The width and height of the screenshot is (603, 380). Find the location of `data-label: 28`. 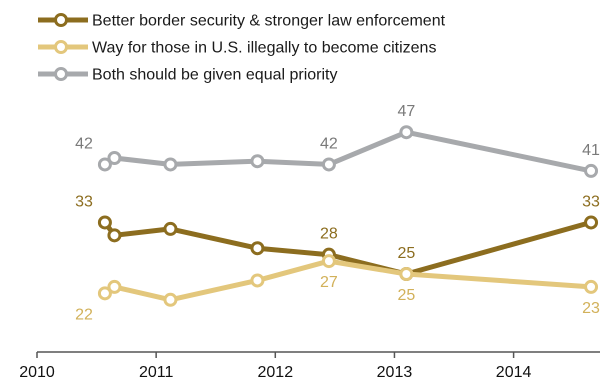

data-label: 28 is located at coordinates (329, 234).